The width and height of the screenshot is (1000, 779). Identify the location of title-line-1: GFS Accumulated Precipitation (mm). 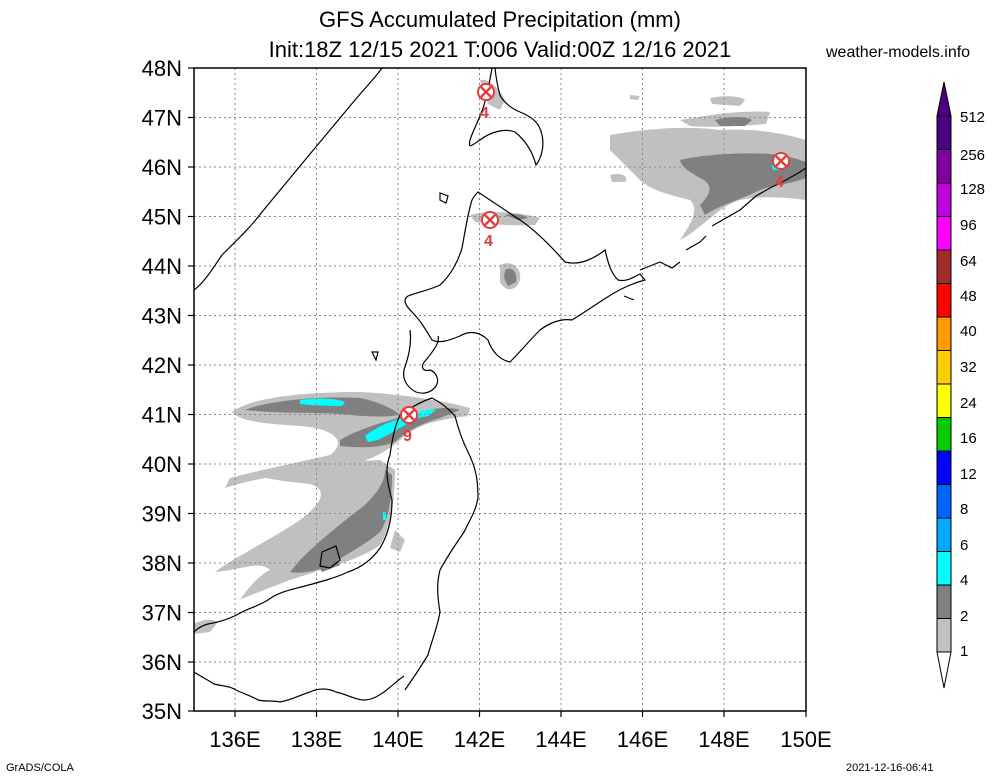
(500, 19).